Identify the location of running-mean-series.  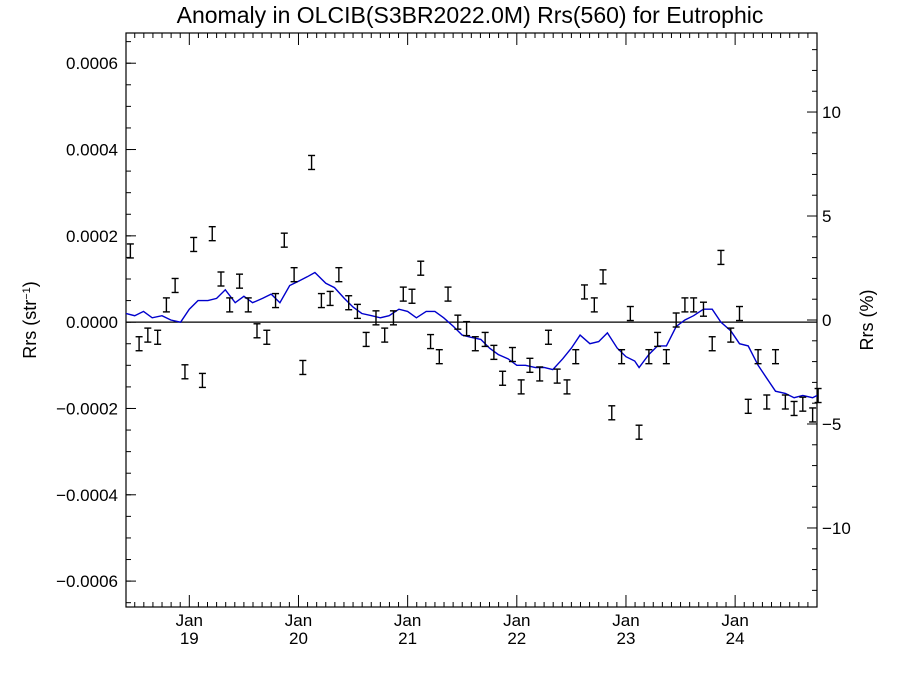
(471, 335).